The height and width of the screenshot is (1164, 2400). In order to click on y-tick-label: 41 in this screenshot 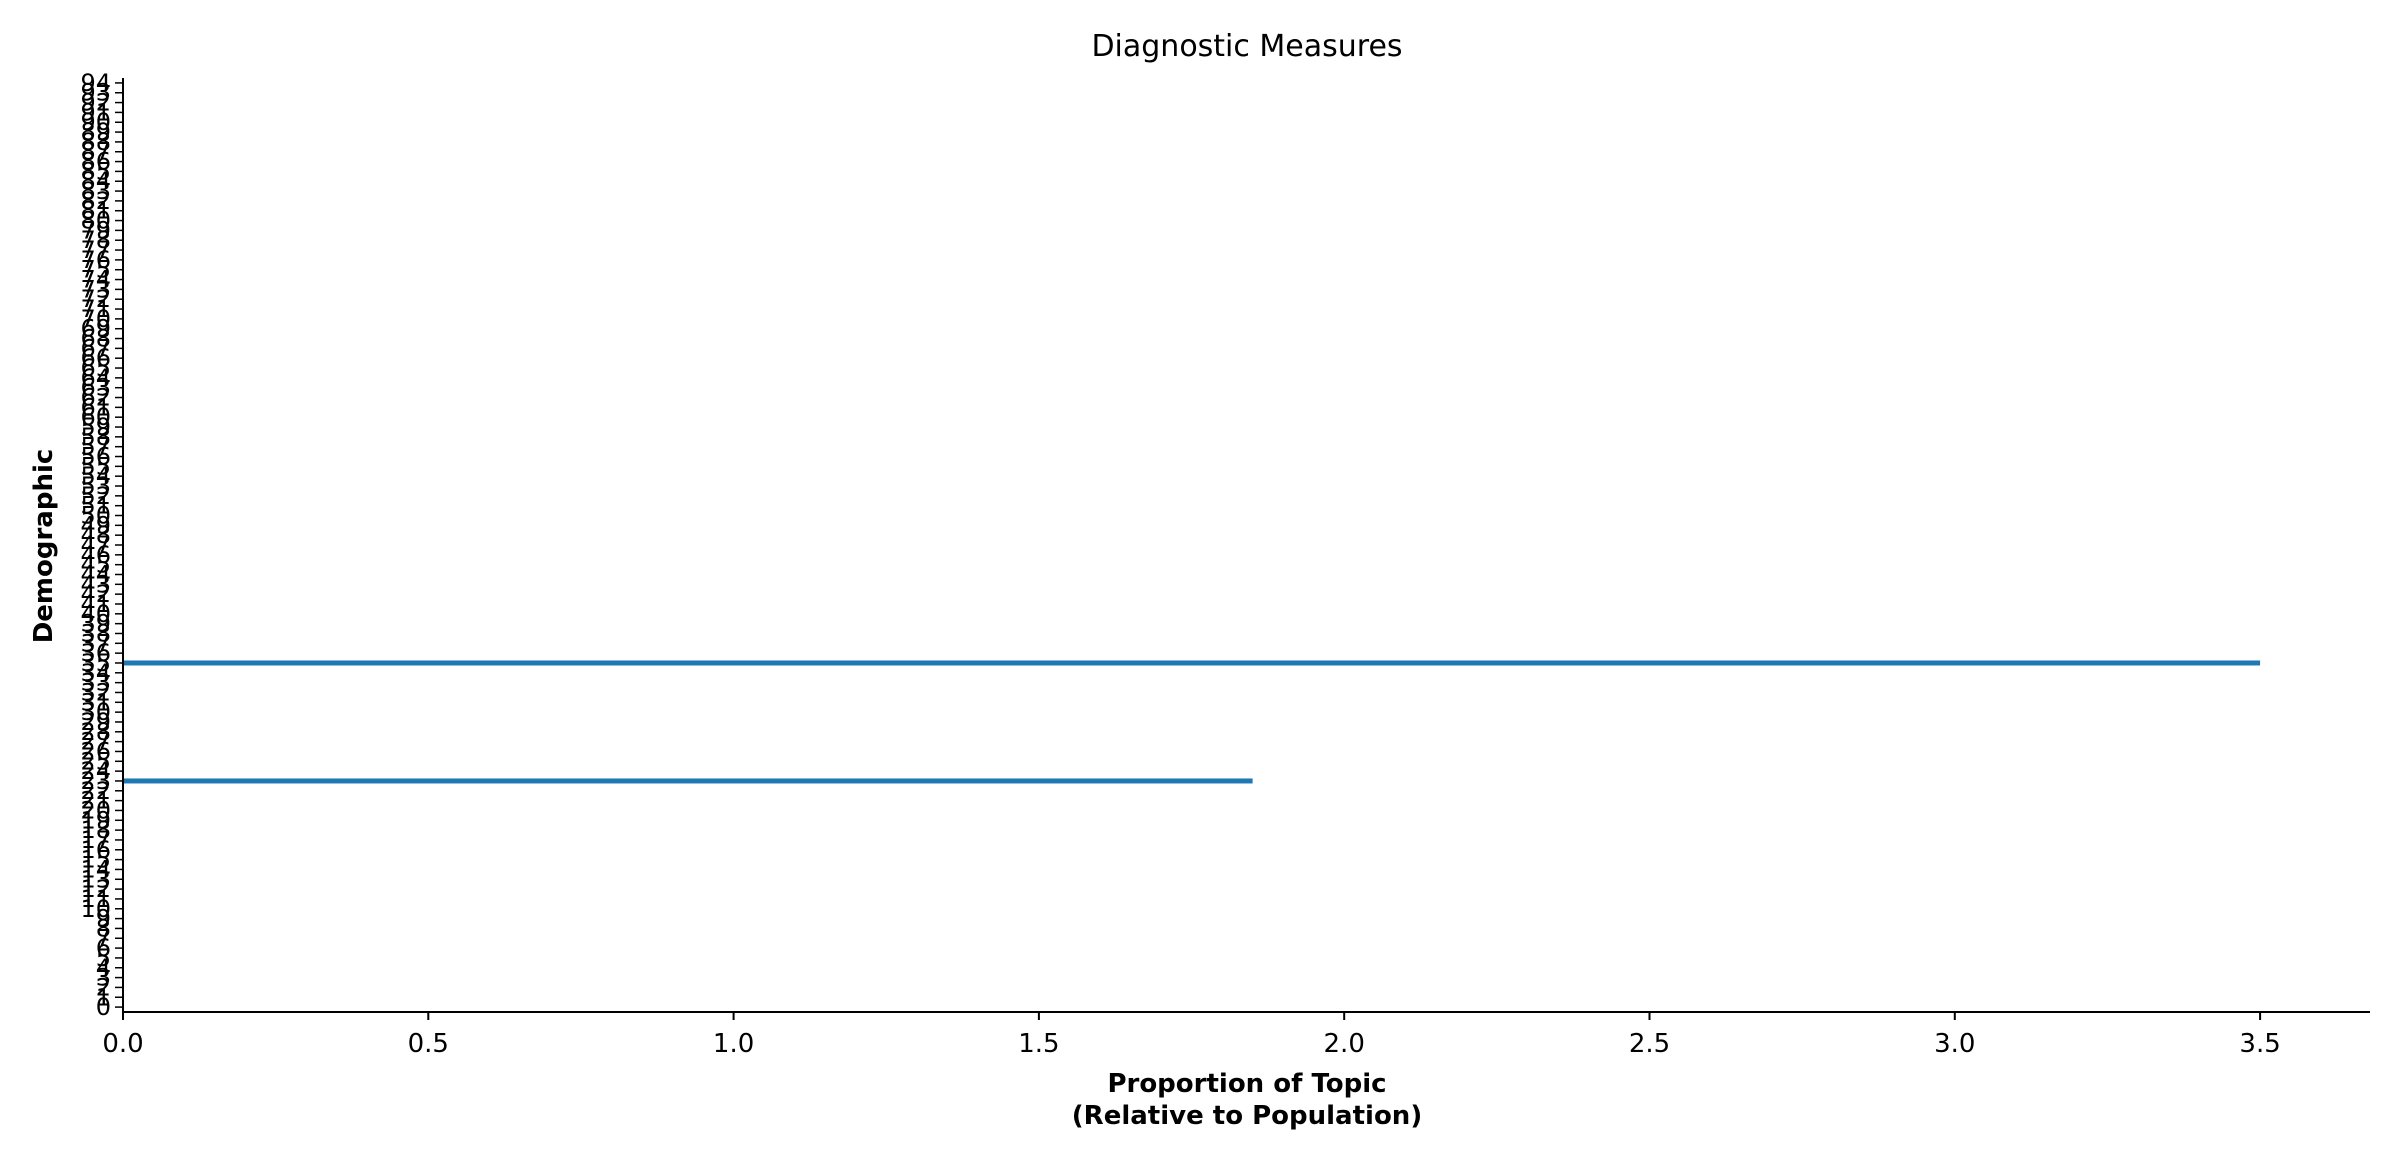, I will do `click(95, 604)`.